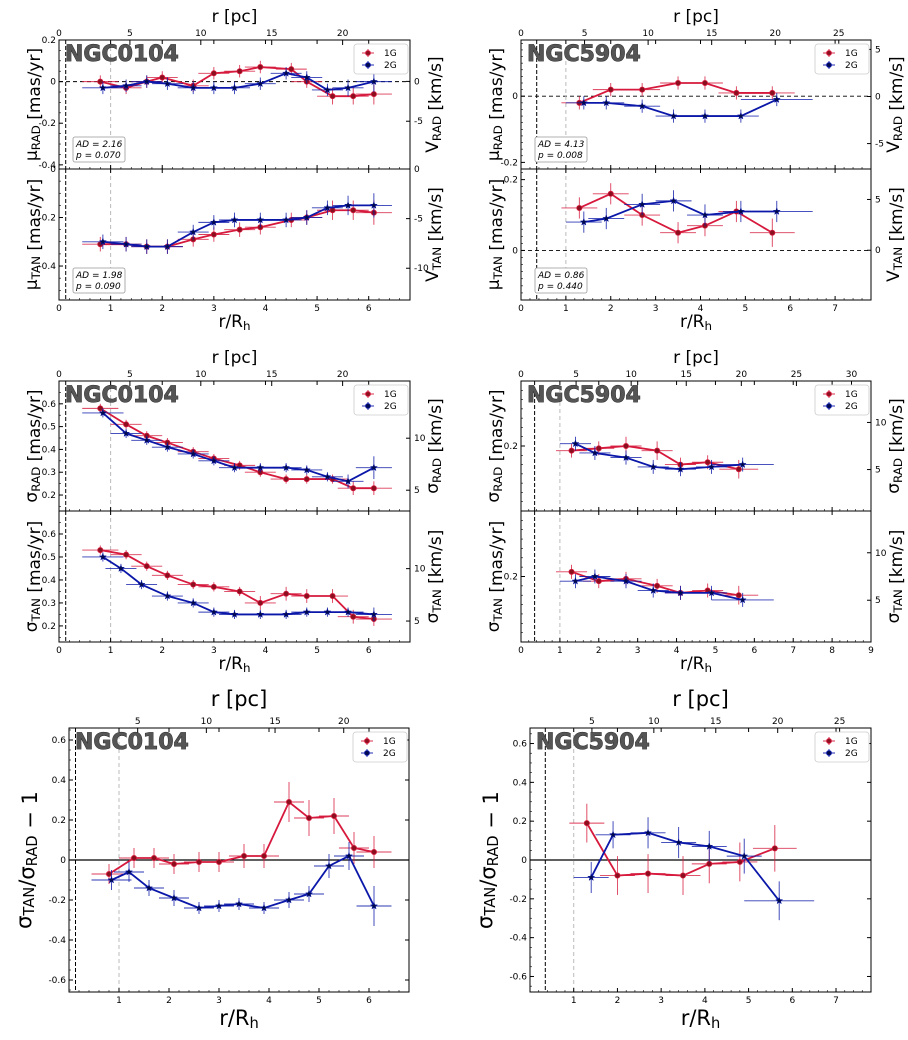  Describe the element at coordinates (561, 149) in the screenshot. I see `stat-box` at that location.